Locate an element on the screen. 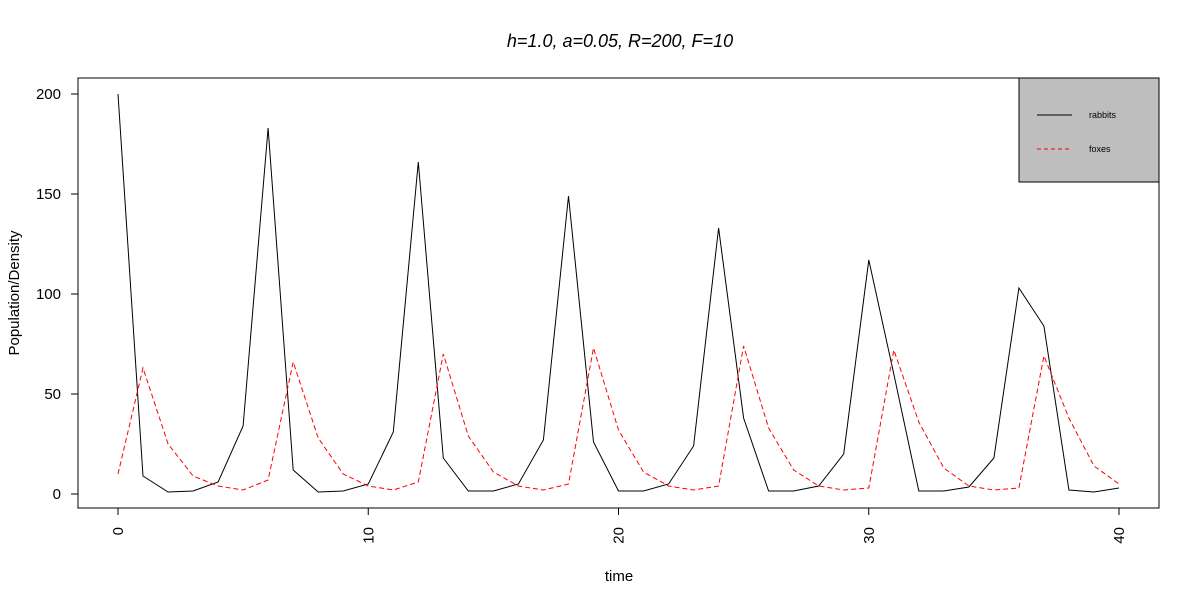 The width and height of the screenshot is (1200, 606). legend: rabbits foxes is located at coordinates (1089, 130).